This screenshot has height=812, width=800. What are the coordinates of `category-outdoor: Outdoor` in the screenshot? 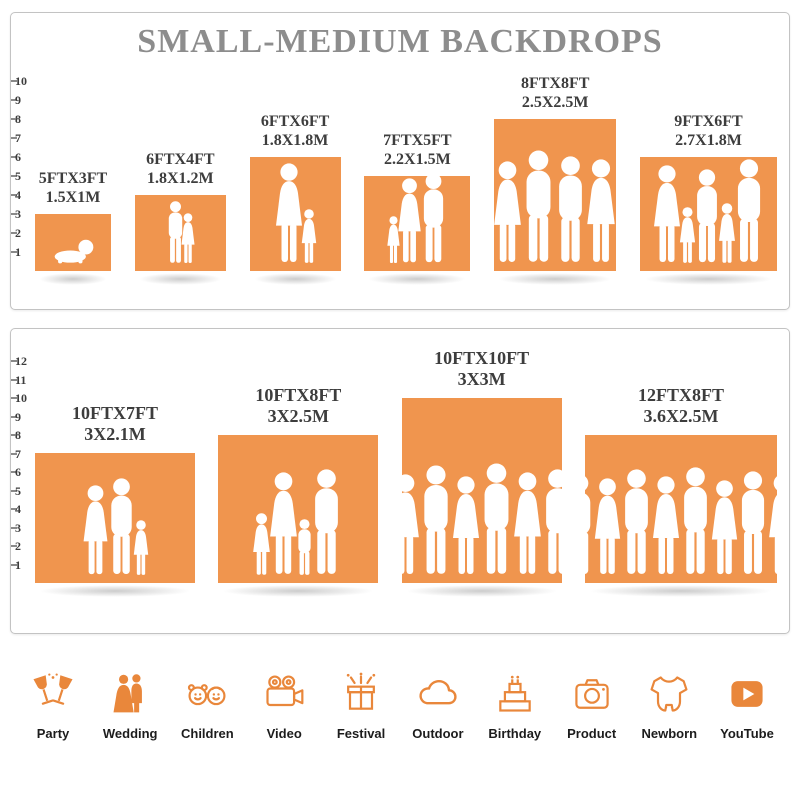 It's located at (438, 705).